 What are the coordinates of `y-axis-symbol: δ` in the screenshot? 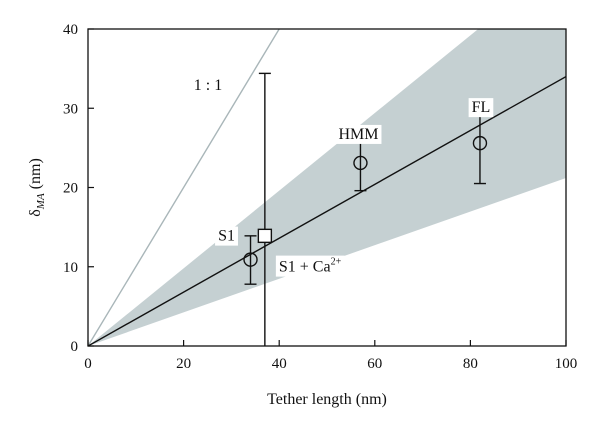 It's located at (35, 213).